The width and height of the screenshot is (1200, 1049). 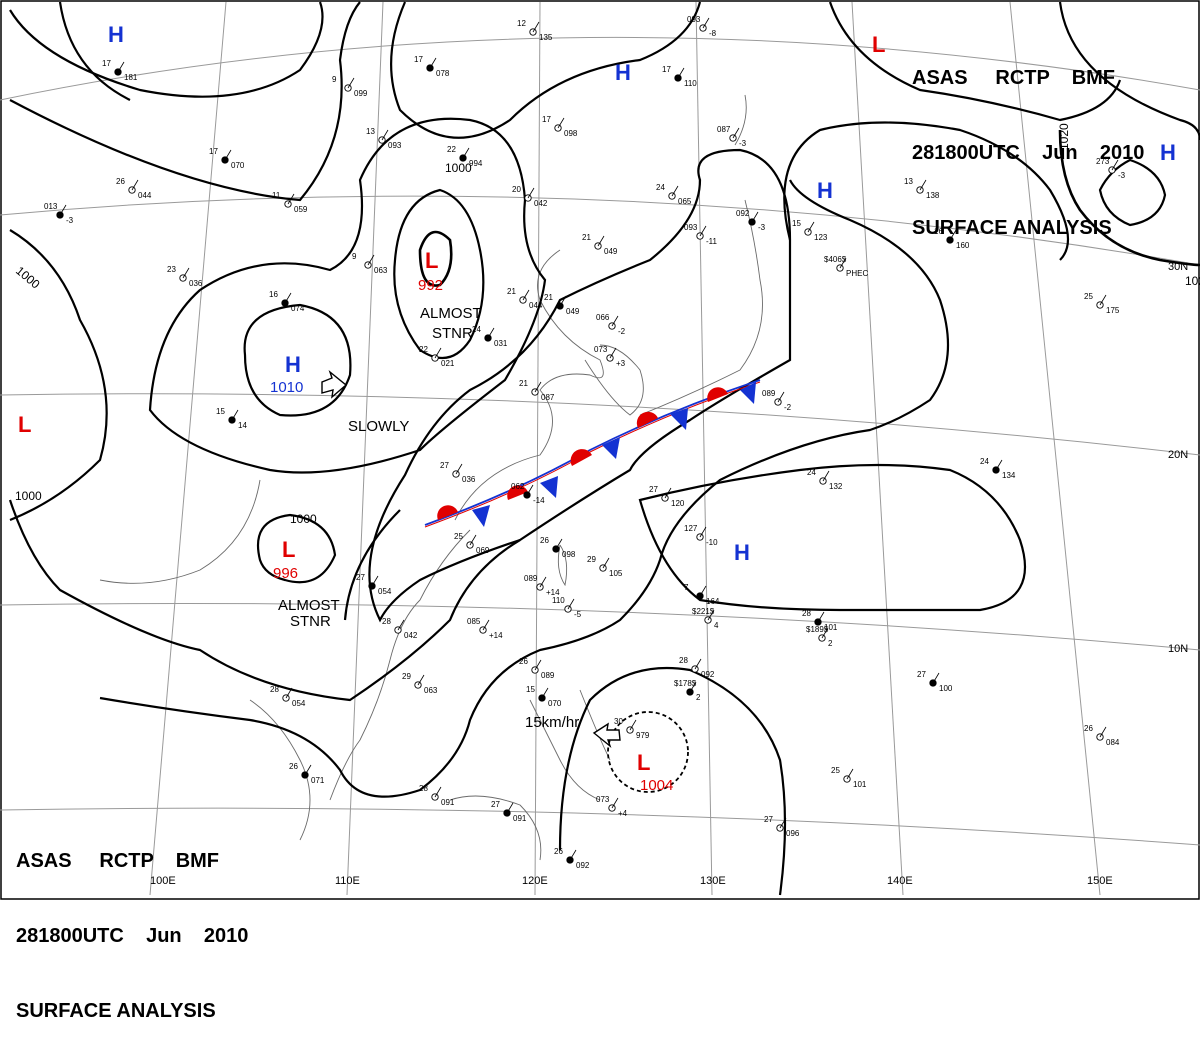 What do you see at coordinates (386, 621) in the screenshot?
I see `station-value: 28` at bounding box center [386, 621].